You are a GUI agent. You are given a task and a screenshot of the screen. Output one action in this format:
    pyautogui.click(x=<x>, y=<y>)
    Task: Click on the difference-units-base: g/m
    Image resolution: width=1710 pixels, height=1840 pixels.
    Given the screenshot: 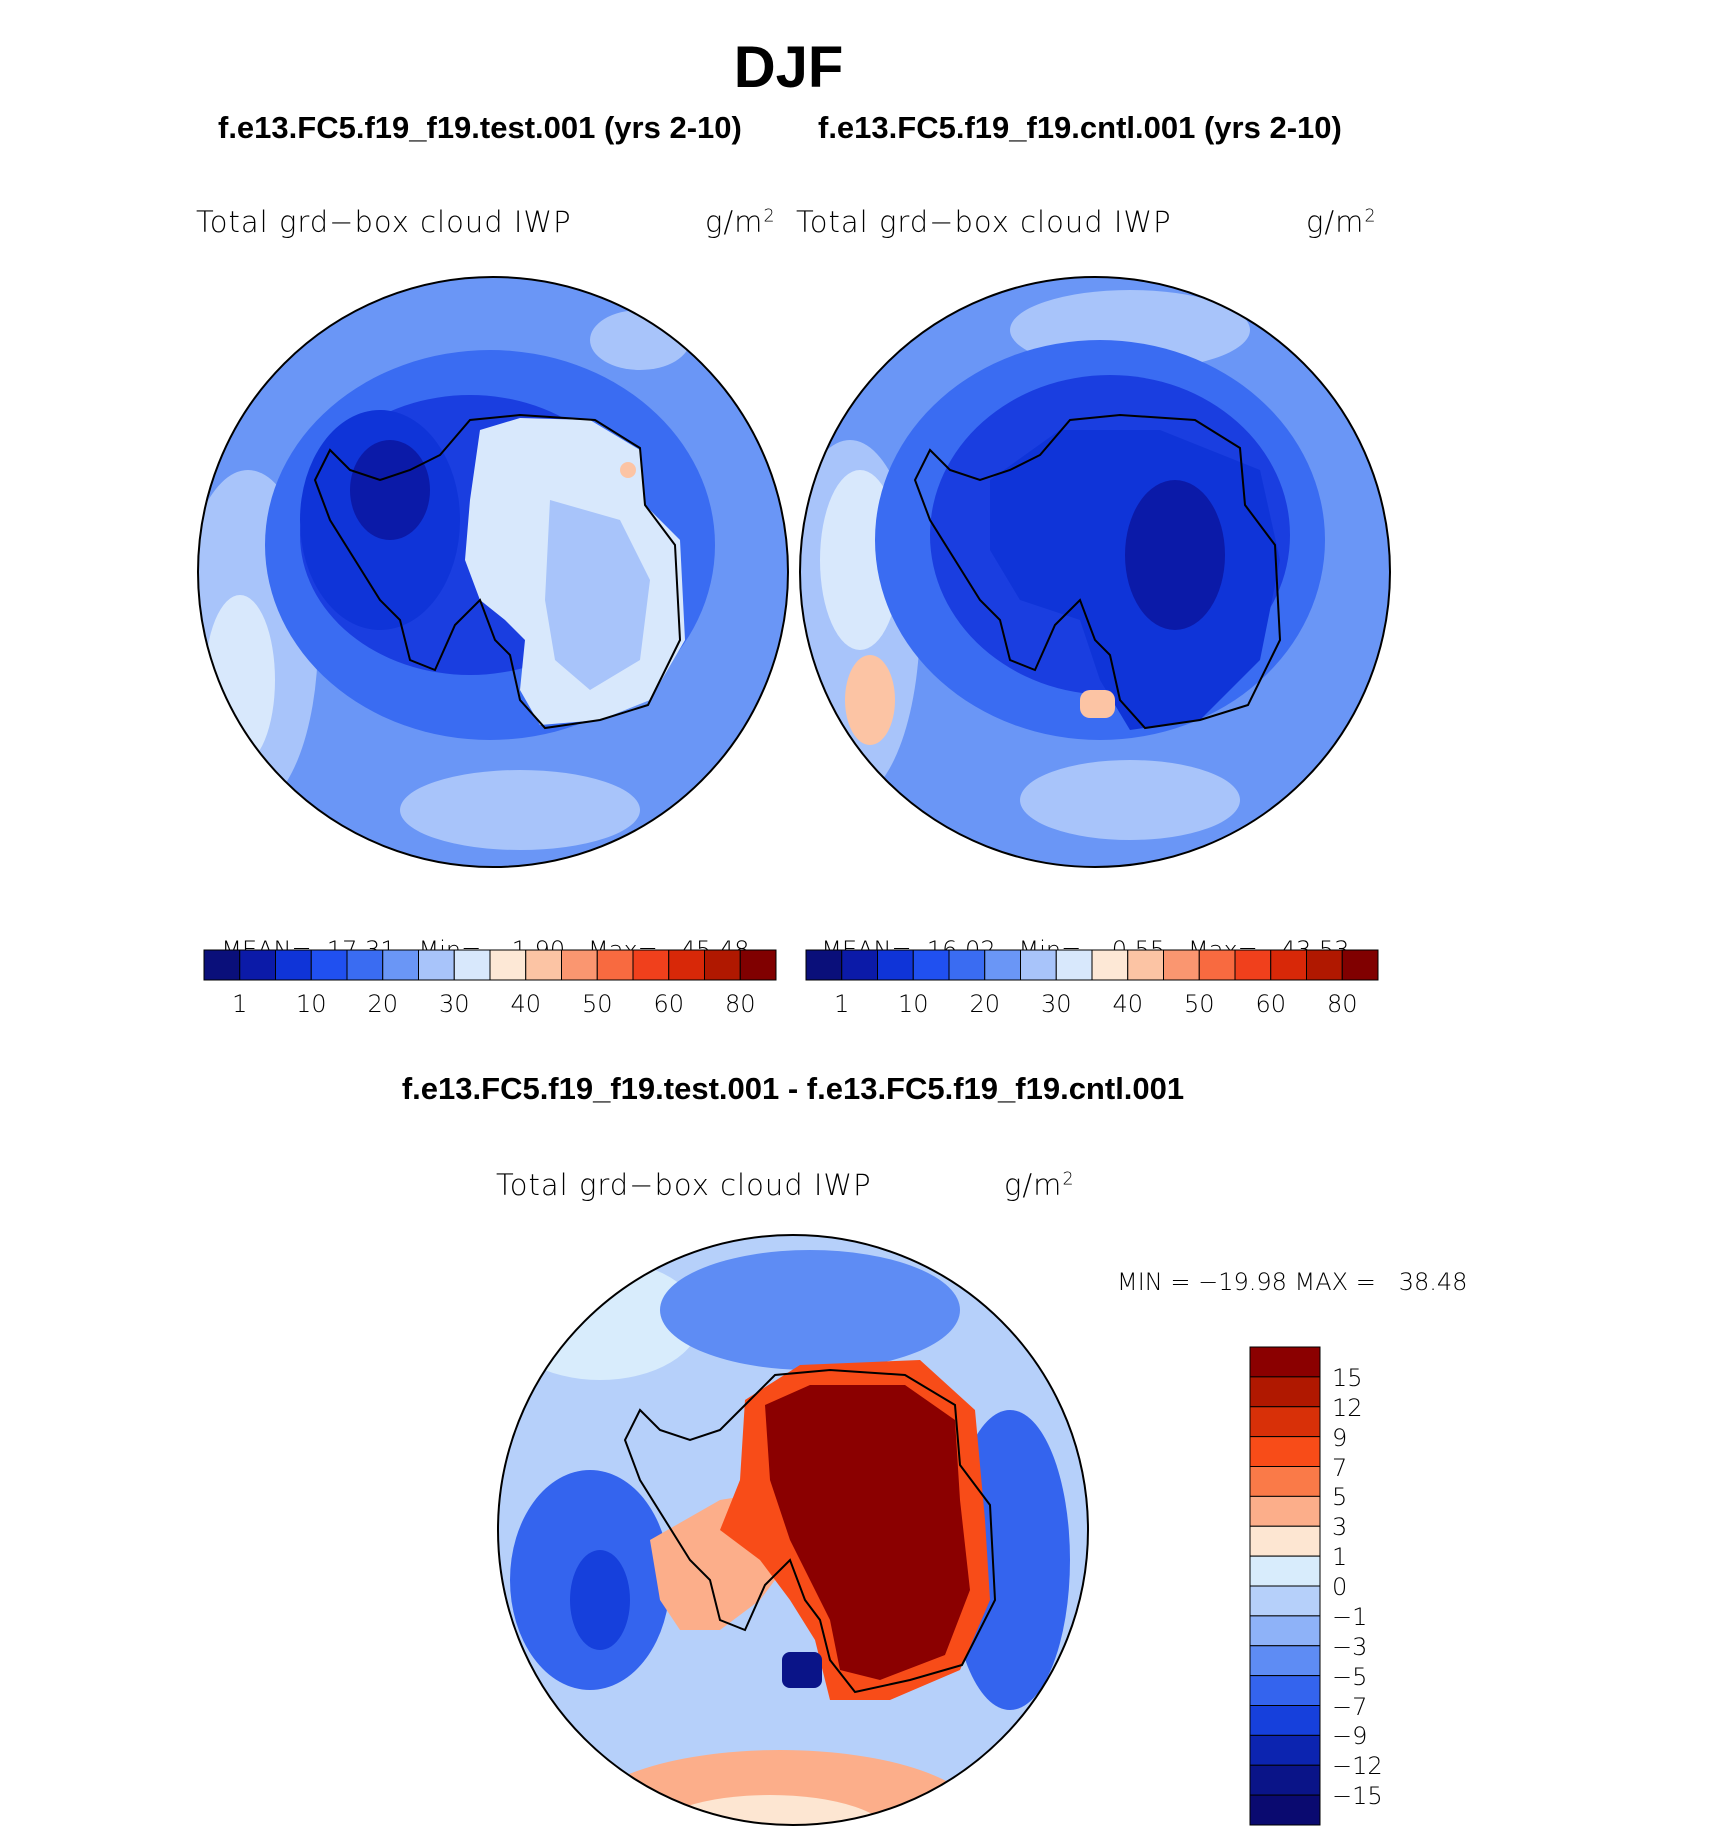 What is the action you would take?
    pyautogui.click(x=1033, y=1185)
    